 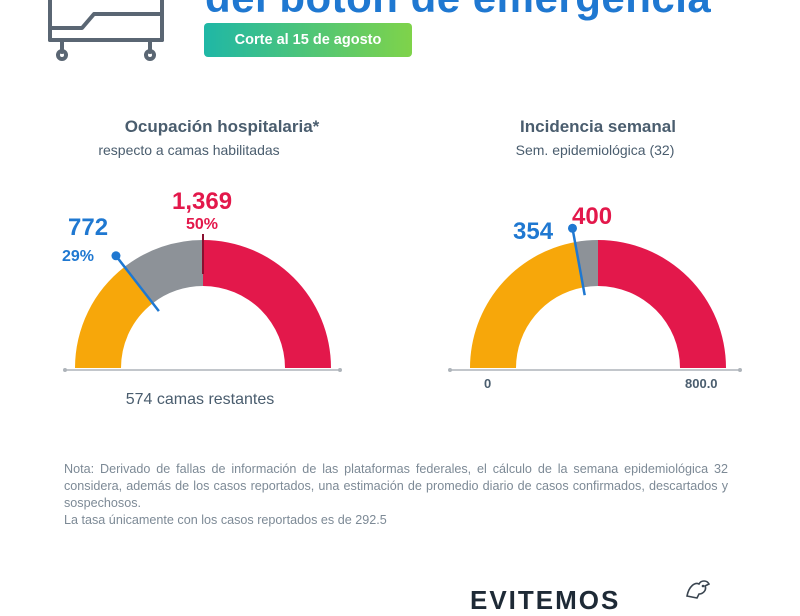 I want to click on page-title: del botón de emergencia, so click(x=458, y=11).